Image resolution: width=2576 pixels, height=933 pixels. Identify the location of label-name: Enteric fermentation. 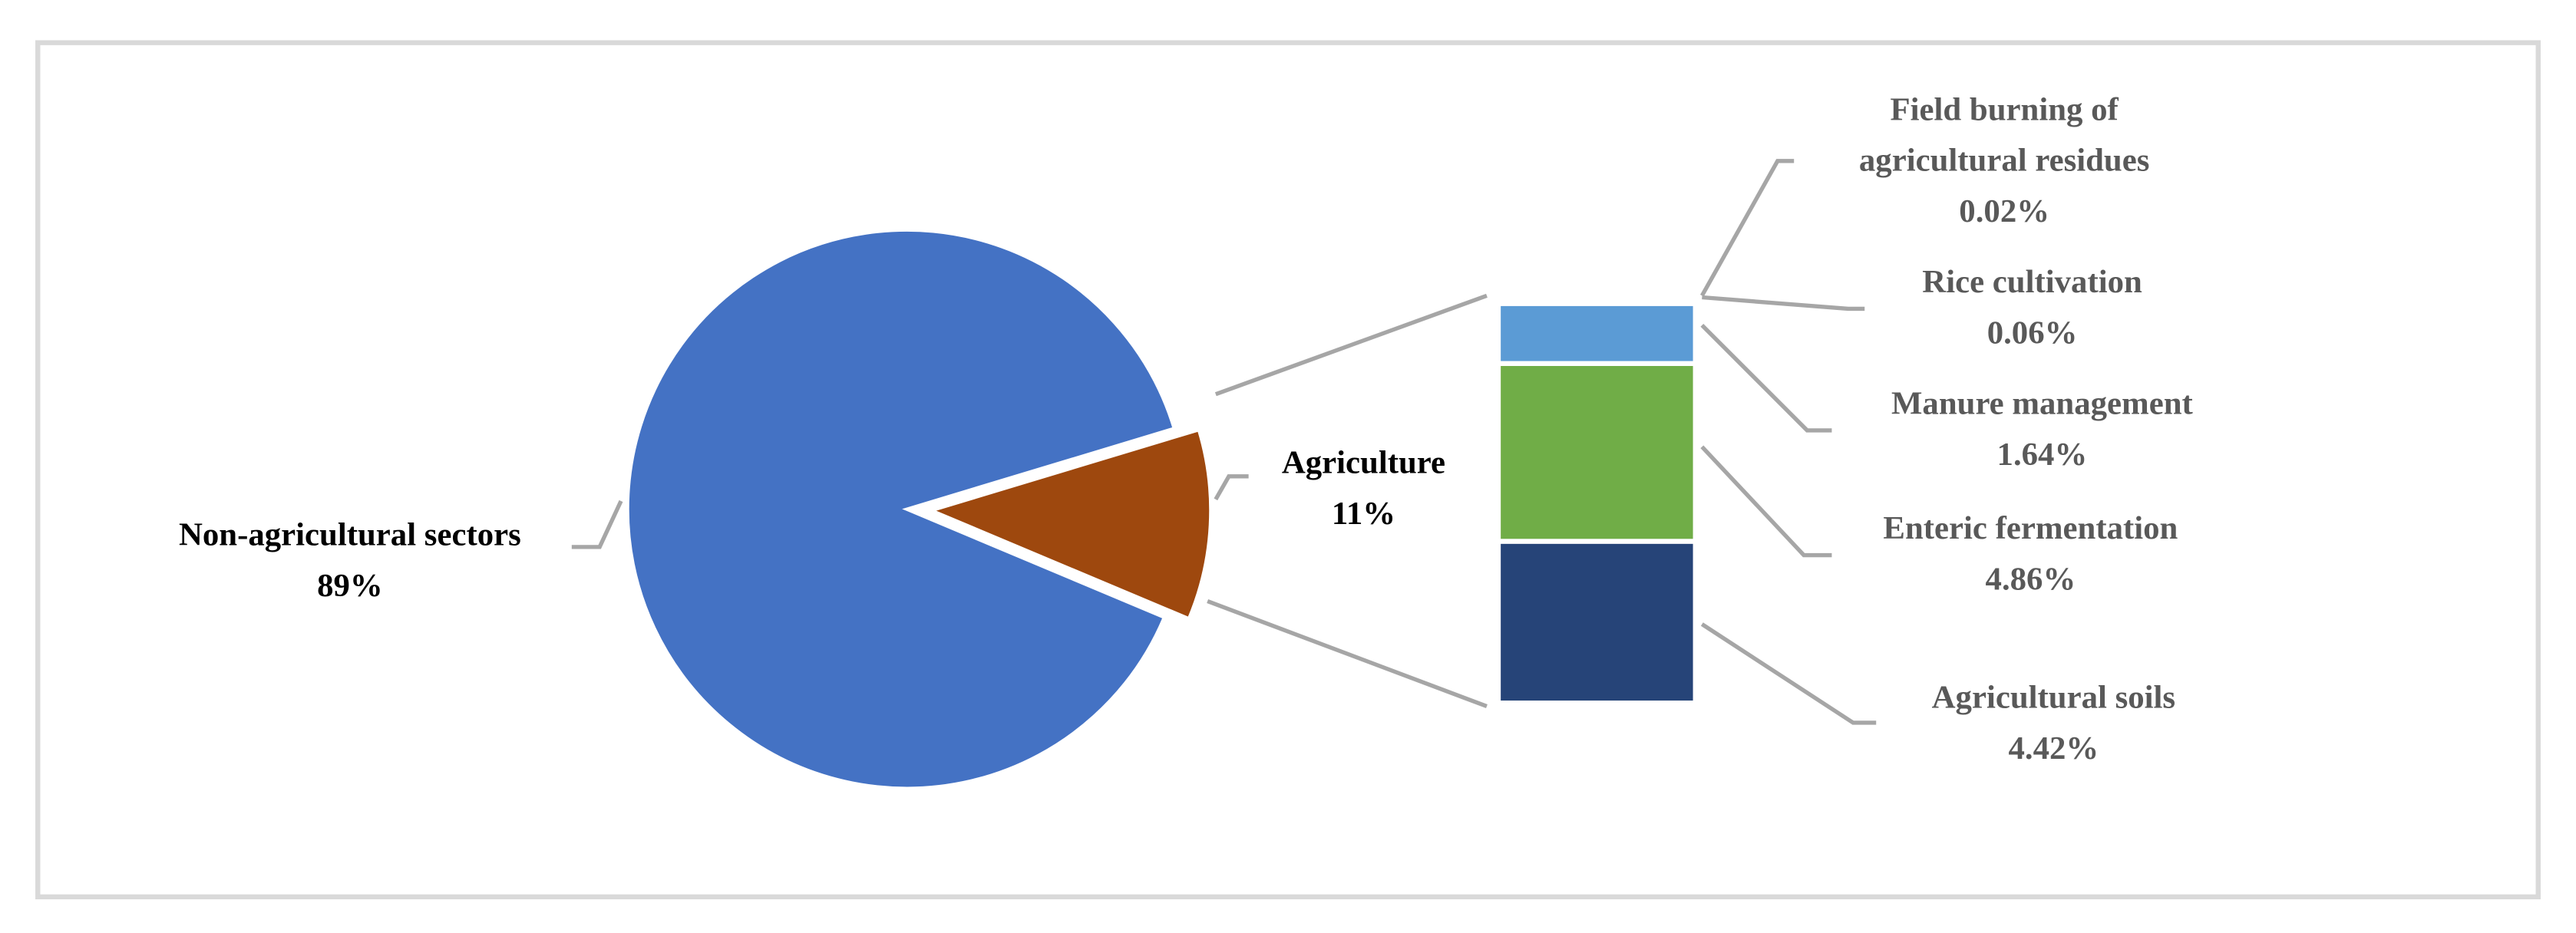
(2030, 528).